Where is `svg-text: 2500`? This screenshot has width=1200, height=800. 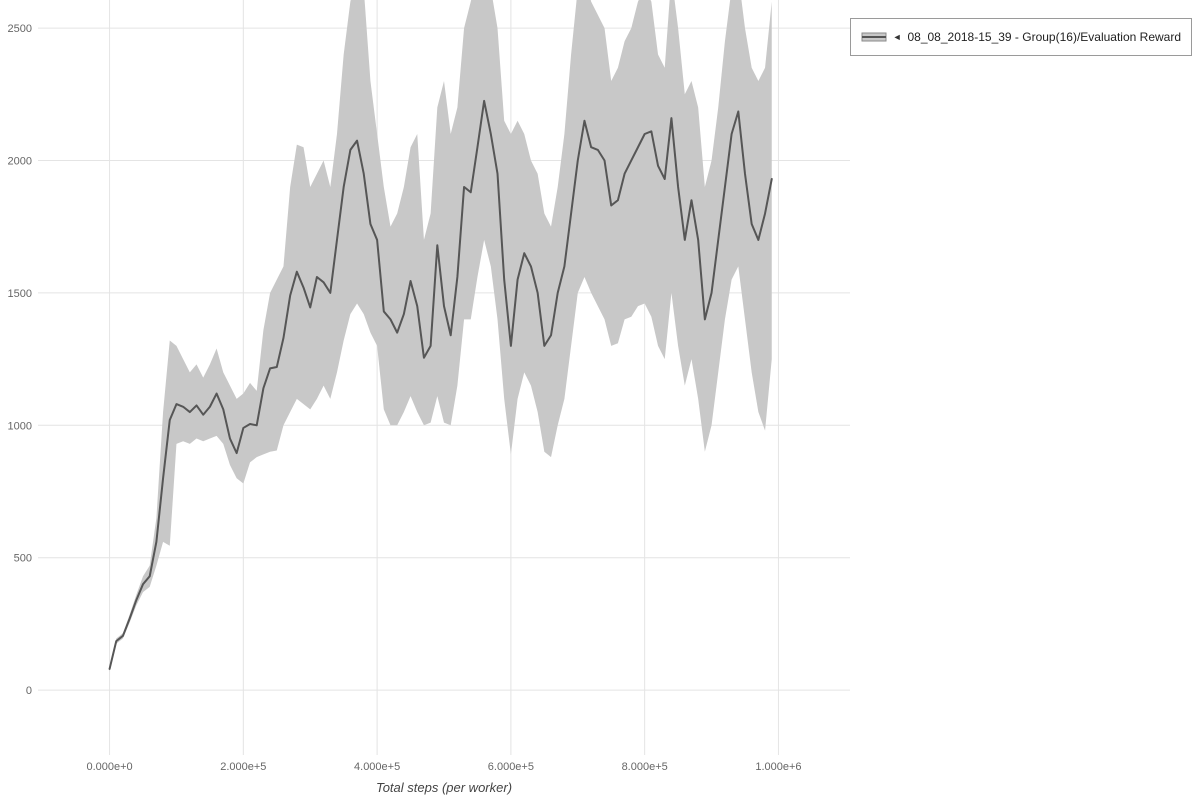
svg-text: 2500 is located at coordinates (20, 29).